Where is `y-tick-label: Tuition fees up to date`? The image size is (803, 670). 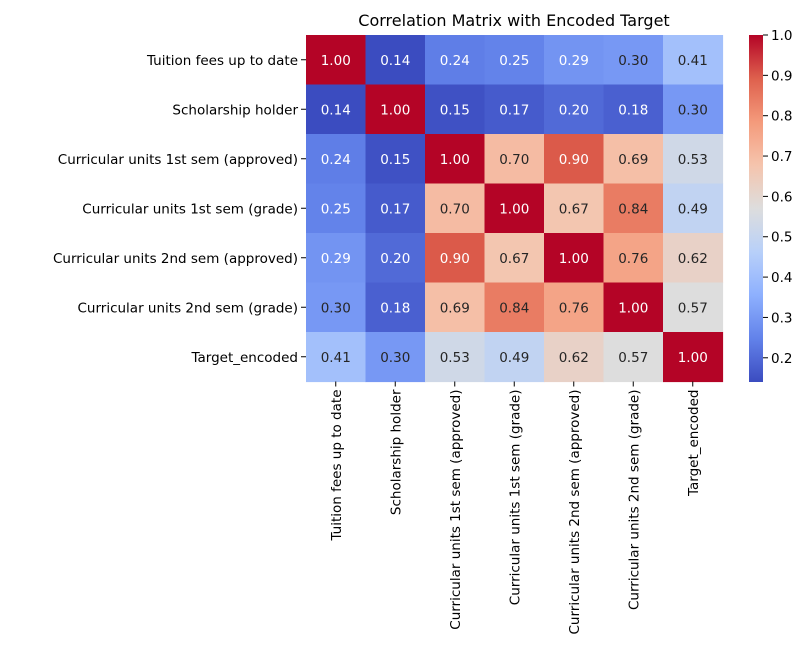
y-tick-label: Tuition fees up to date is located at coordinates (222, 61).